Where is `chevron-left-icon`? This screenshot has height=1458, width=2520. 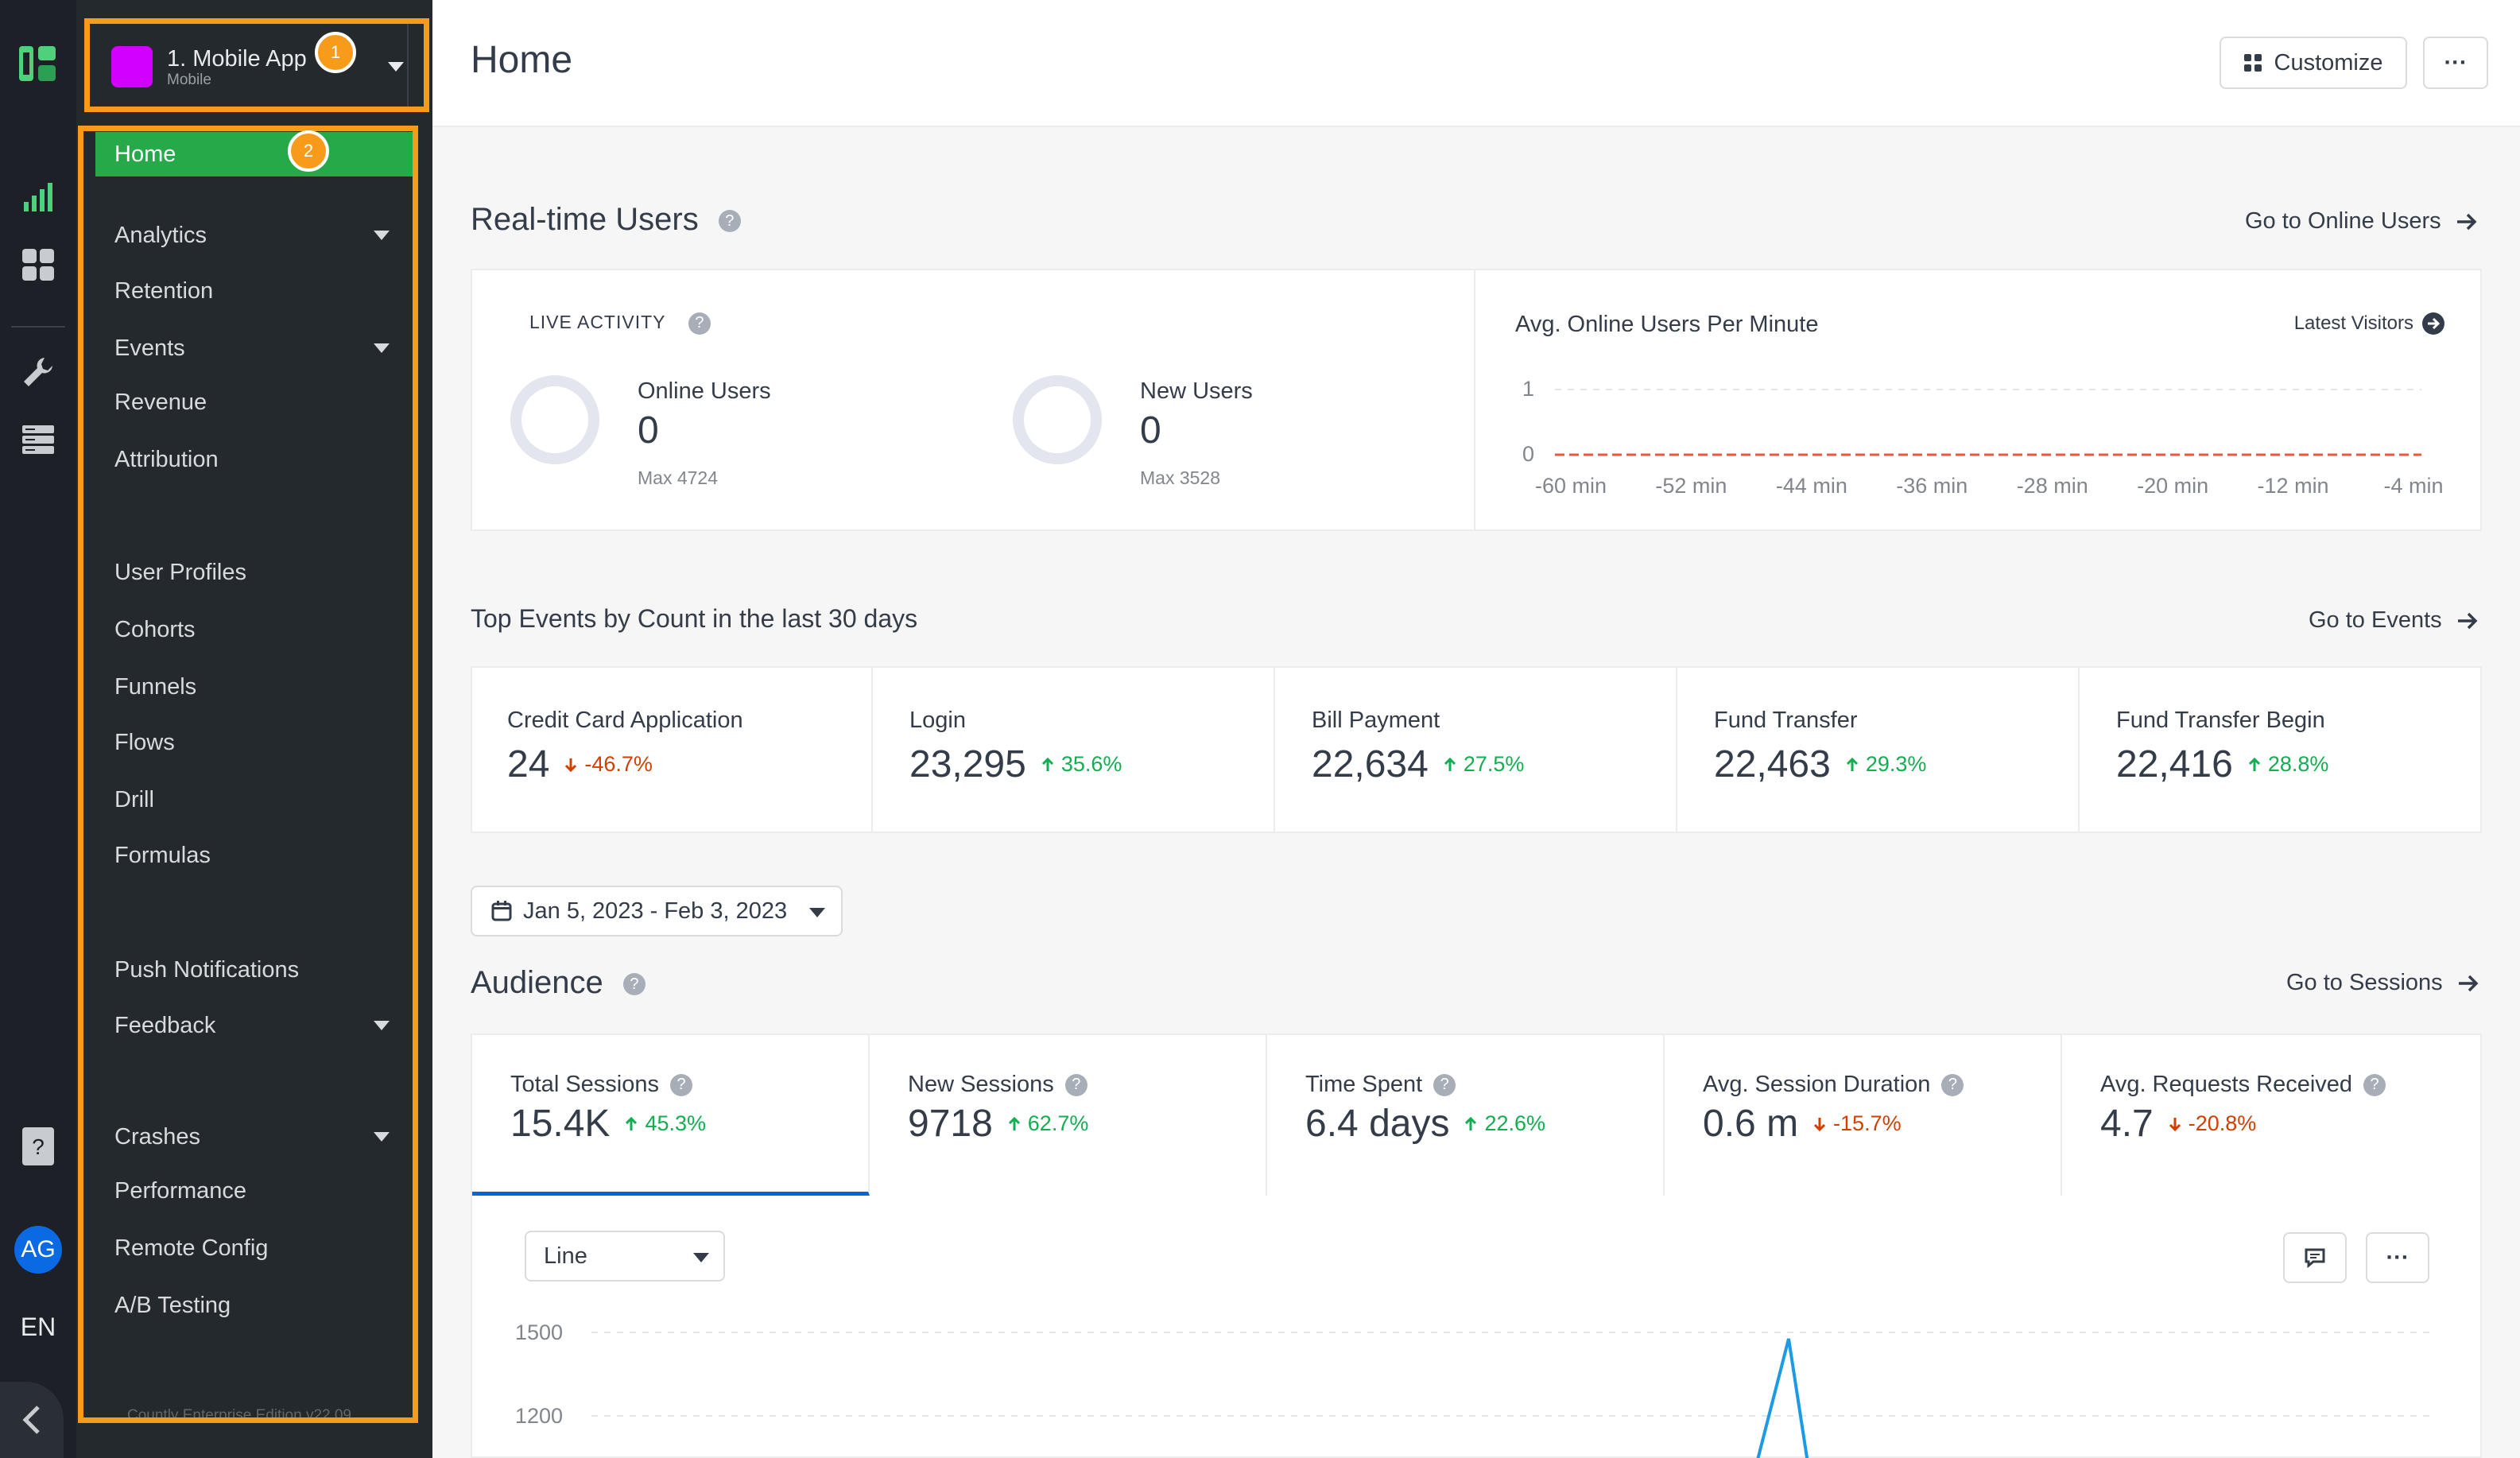
chevron-left-icon is located at coordinates (31, 1420).